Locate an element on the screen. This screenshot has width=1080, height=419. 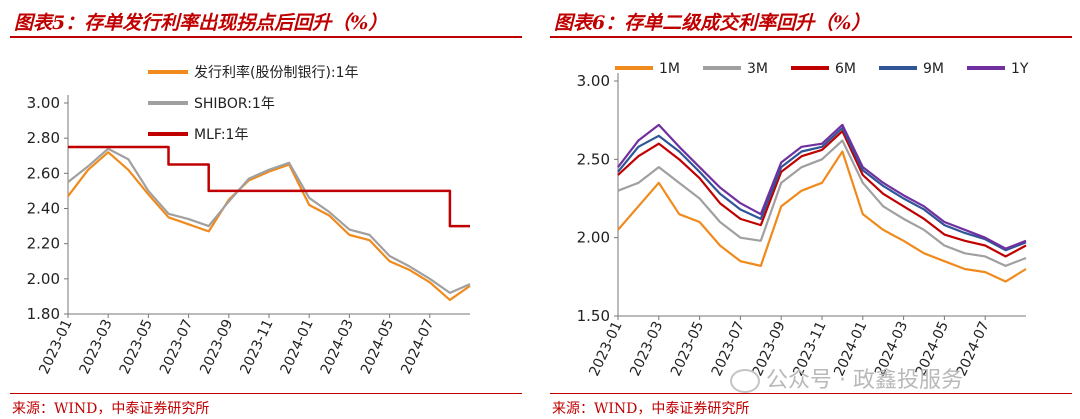
left-footer-rule is located at coordinates (266, 393).